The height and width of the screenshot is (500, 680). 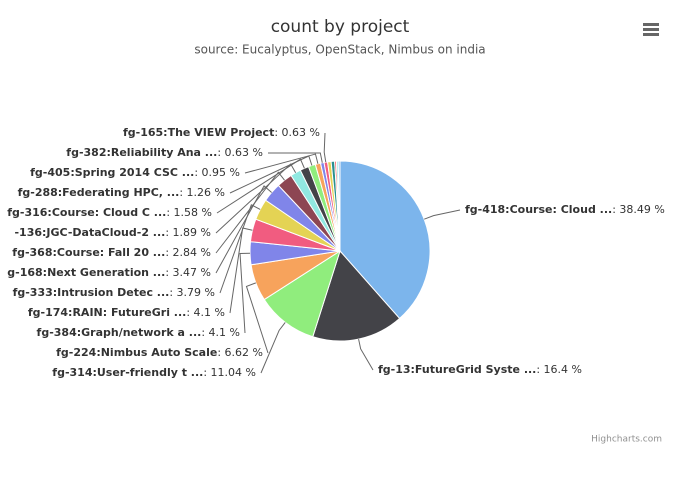 I want to click on data-label: fg-165:The VIEW Project: 0.63 %, so click(x=221, y=132).